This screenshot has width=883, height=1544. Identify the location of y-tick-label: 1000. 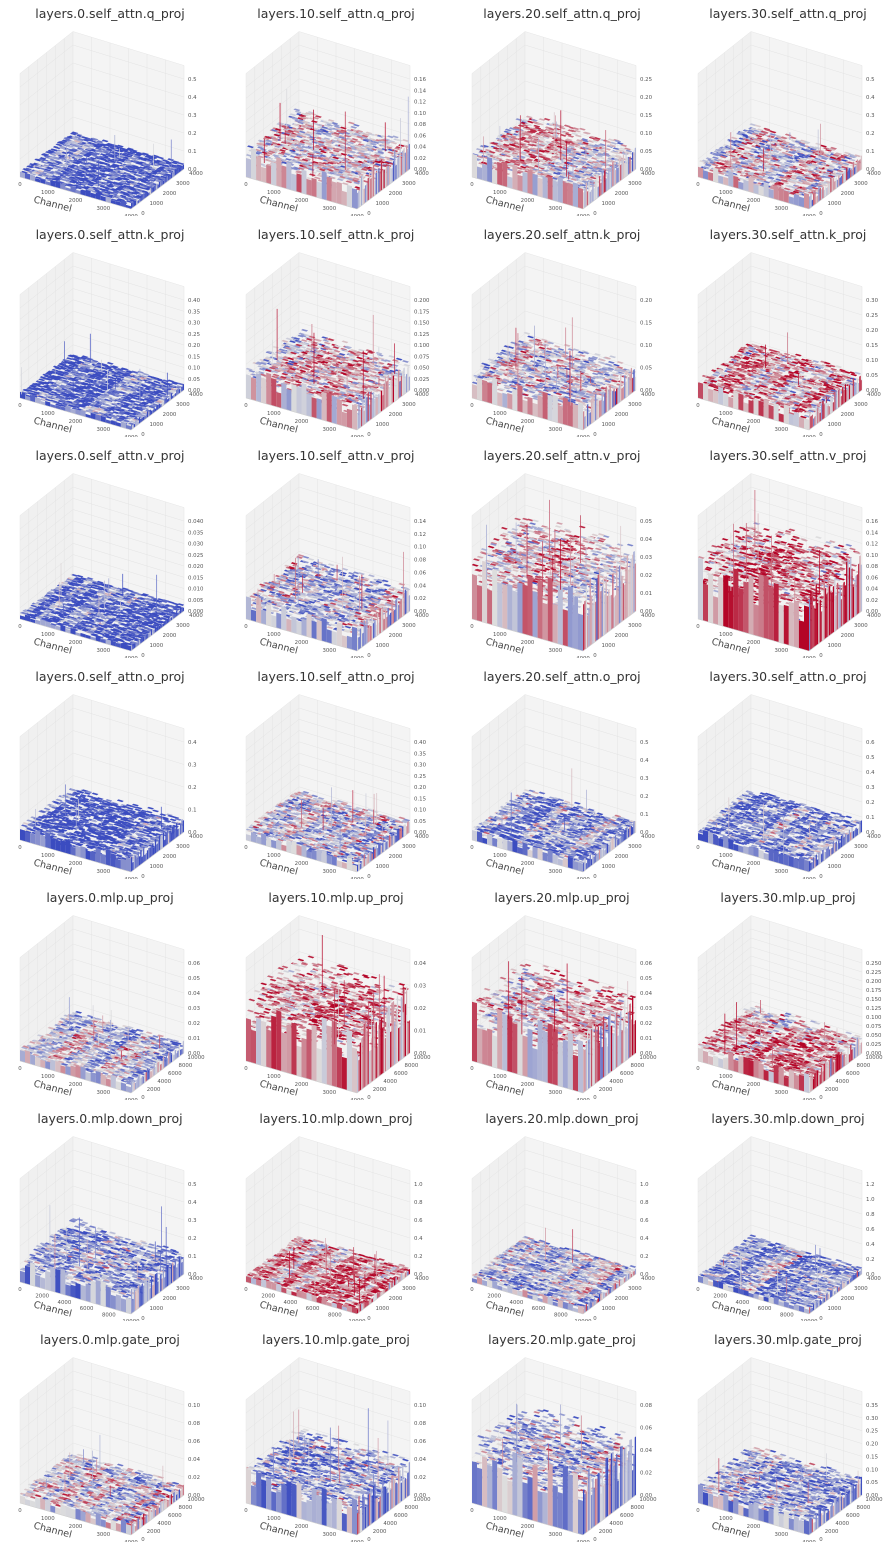
(156, 204).